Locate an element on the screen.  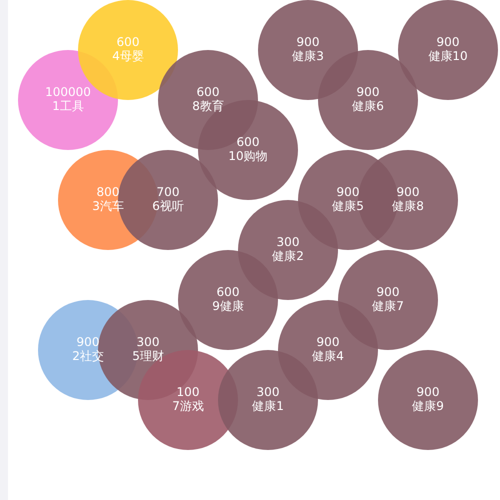
category-label: 健康6 is located at coordinates (368, 106).